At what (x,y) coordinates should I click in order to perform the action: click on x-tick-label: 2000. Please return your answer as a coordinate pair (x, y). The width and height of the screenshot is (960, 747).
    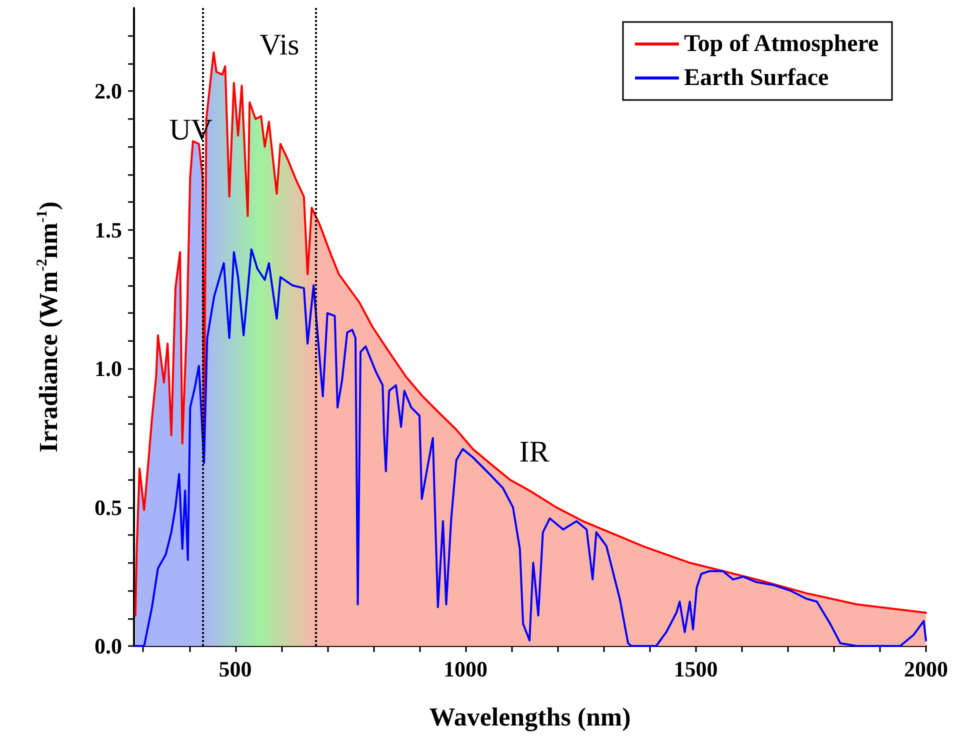
    Looking at the image, I should click on (926, 669).